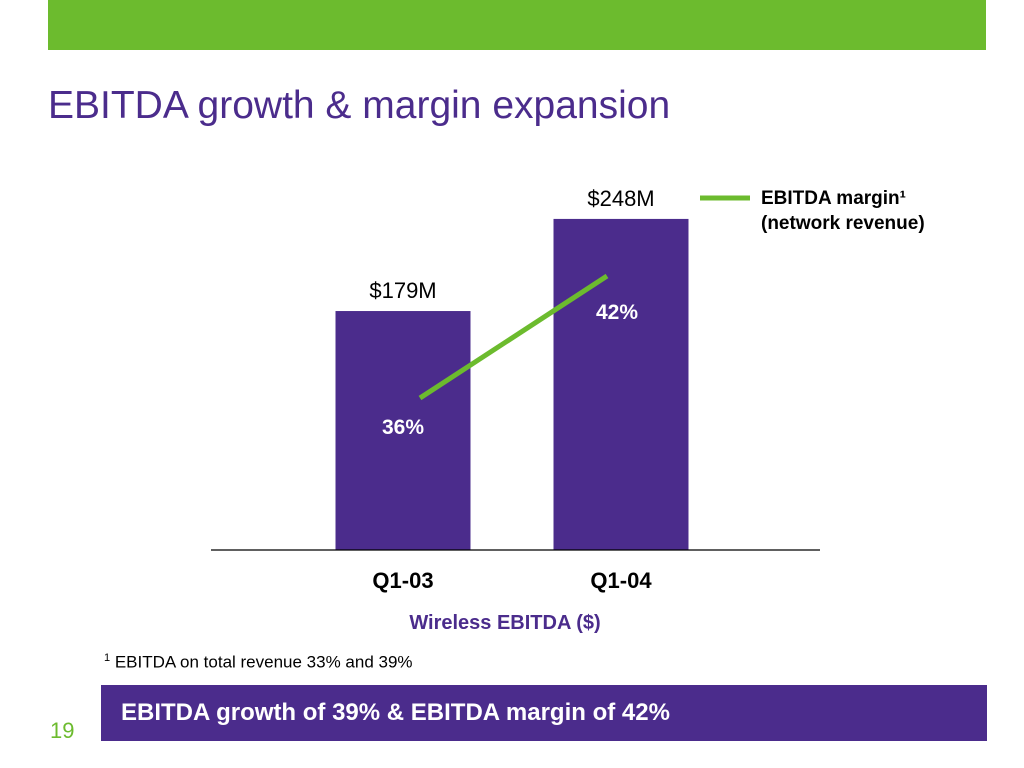 The height and width of the screenshot is (768, 1024). I want to click on bar-value-label: $248M, so click(620, 198).